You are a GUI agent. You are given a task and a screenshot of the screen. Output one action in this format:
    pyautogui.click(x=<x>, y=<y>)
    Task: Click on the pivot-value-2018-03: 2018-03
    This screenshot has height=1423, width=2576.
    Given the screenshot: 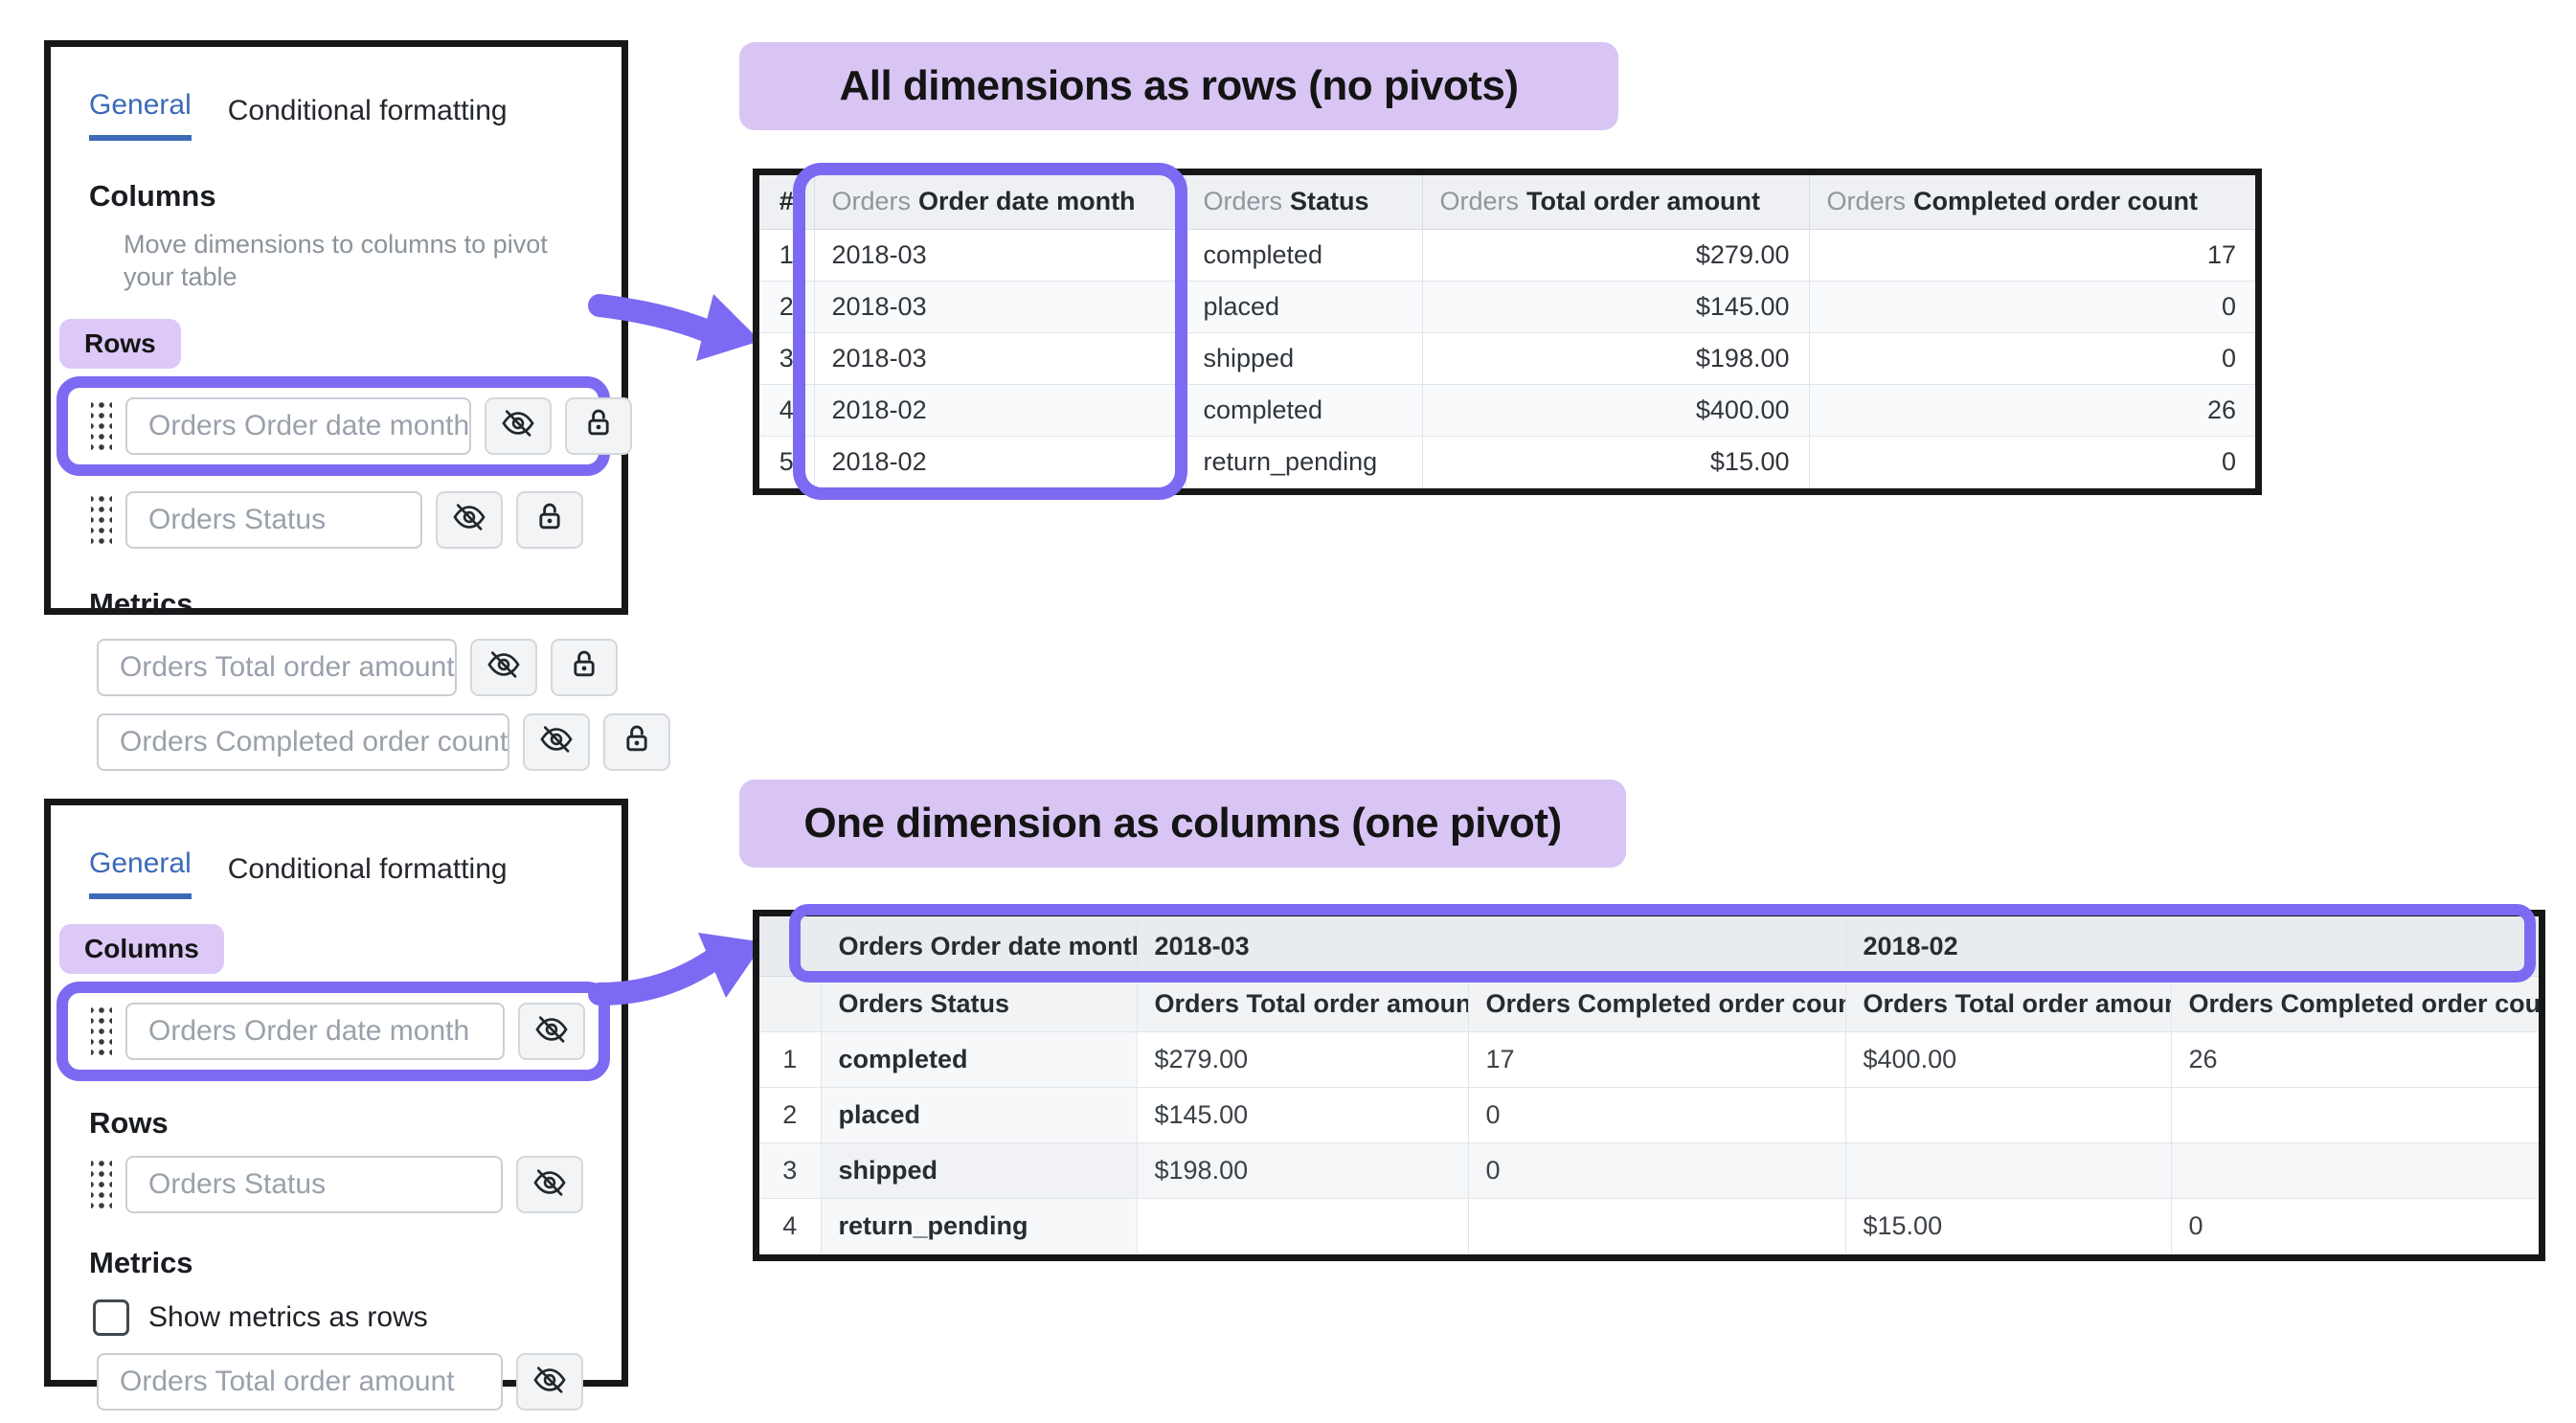 What is the action you would take?
    pyautogui.click(x=1491, y=946)
    